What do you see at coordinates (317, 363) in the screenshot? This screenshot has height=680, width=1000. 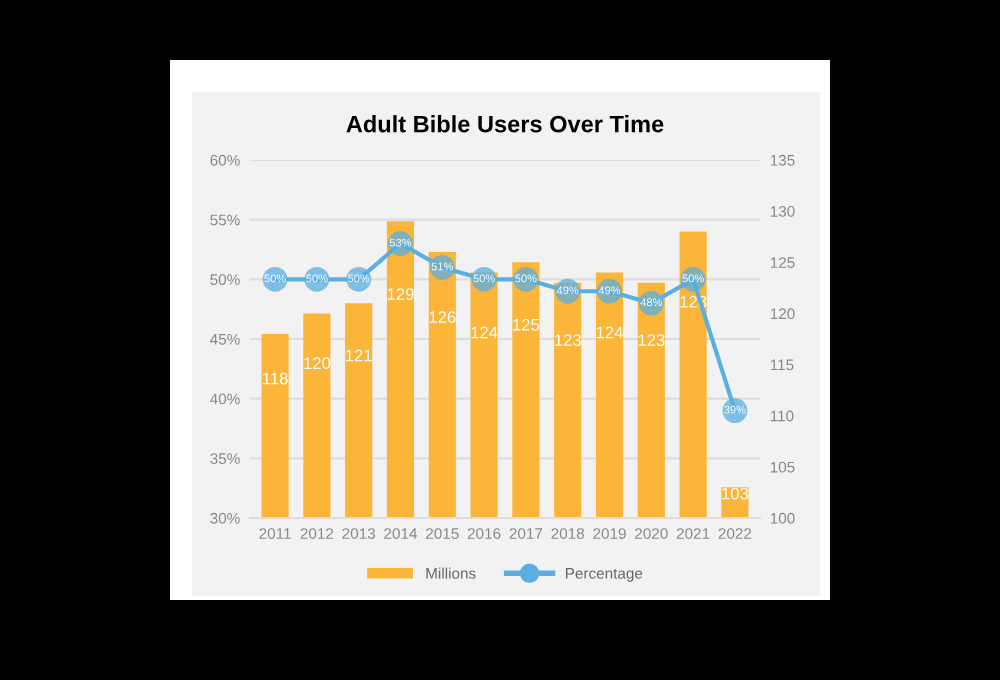 I see `data-label: 120` at bounding box center [317, 363].